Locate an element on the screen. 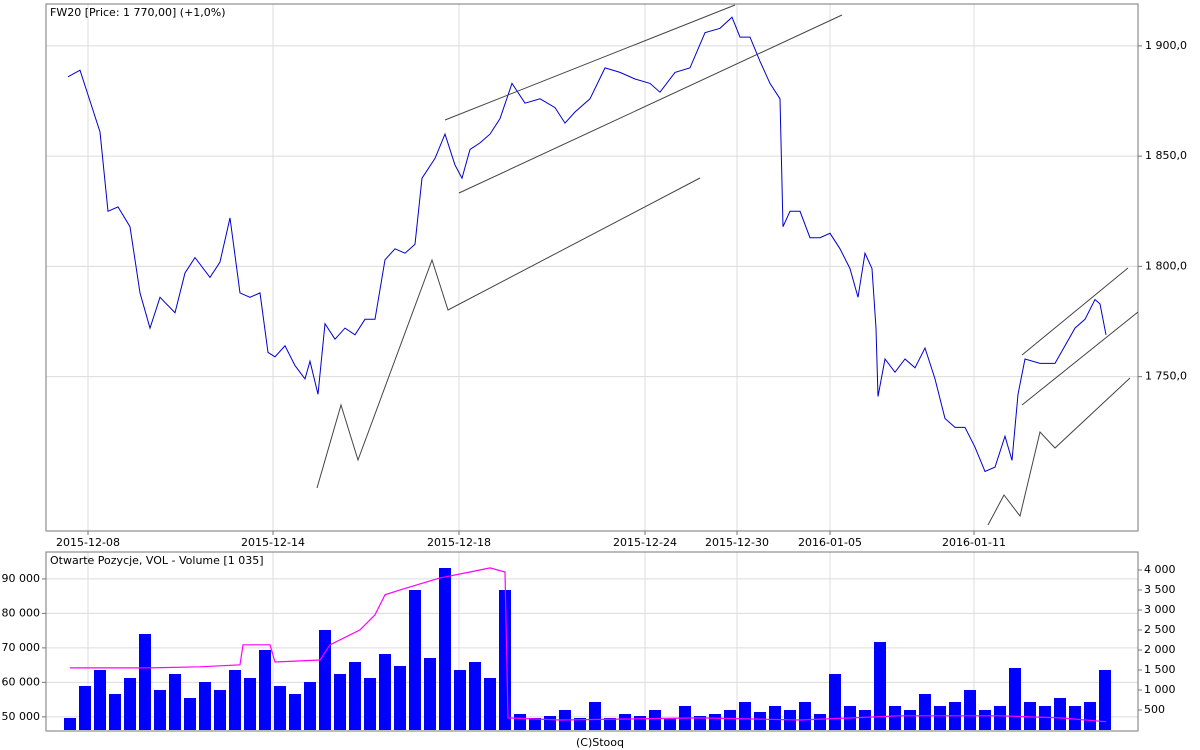 The width and height of the screenshot is (1200, 750). y-tick-label: 1 900,0 is located at coordinates (1166, 45).